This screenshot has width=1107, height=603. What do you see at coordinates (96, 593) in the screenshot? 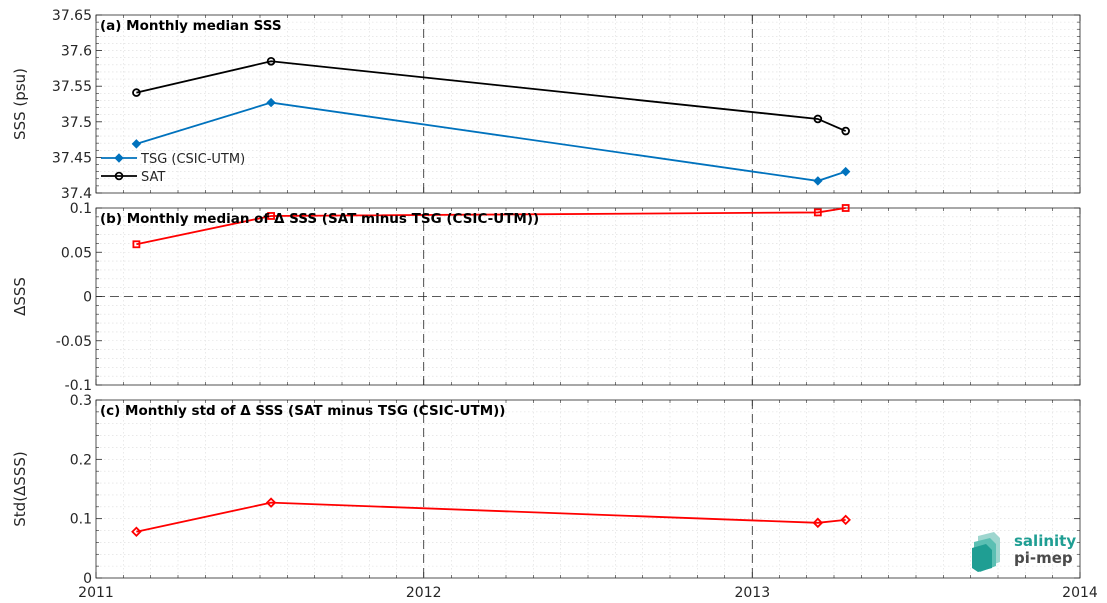
I see `x-tick-label: 2011` at bounding box center [96, 593].